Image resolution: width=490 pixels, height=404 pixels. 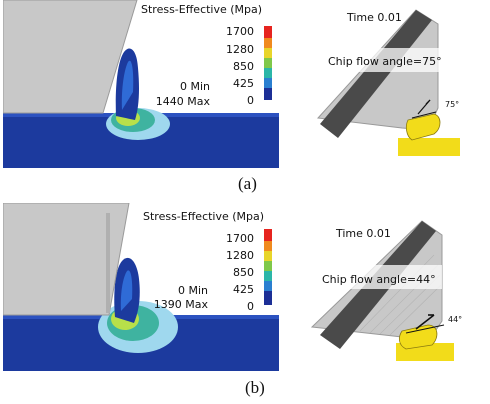 What do you see at coordinates (194, 86) in the screenshot?
I see `min-label-a: 0 Min` at bounding box center [194, 86].